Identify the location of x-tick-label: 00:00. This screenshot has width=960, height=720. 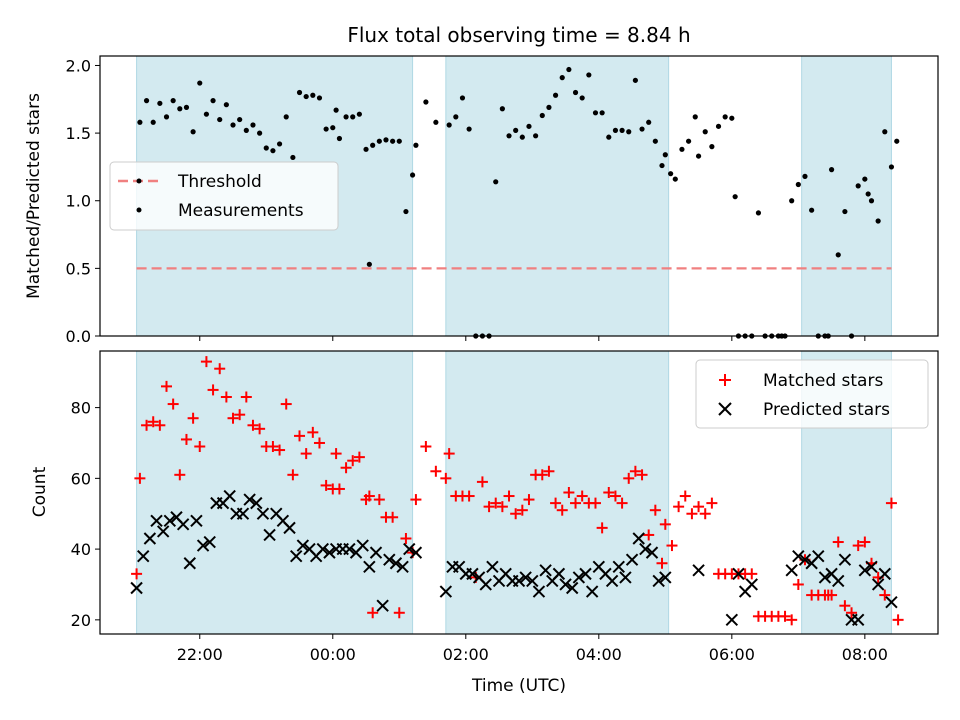
(333, 654).